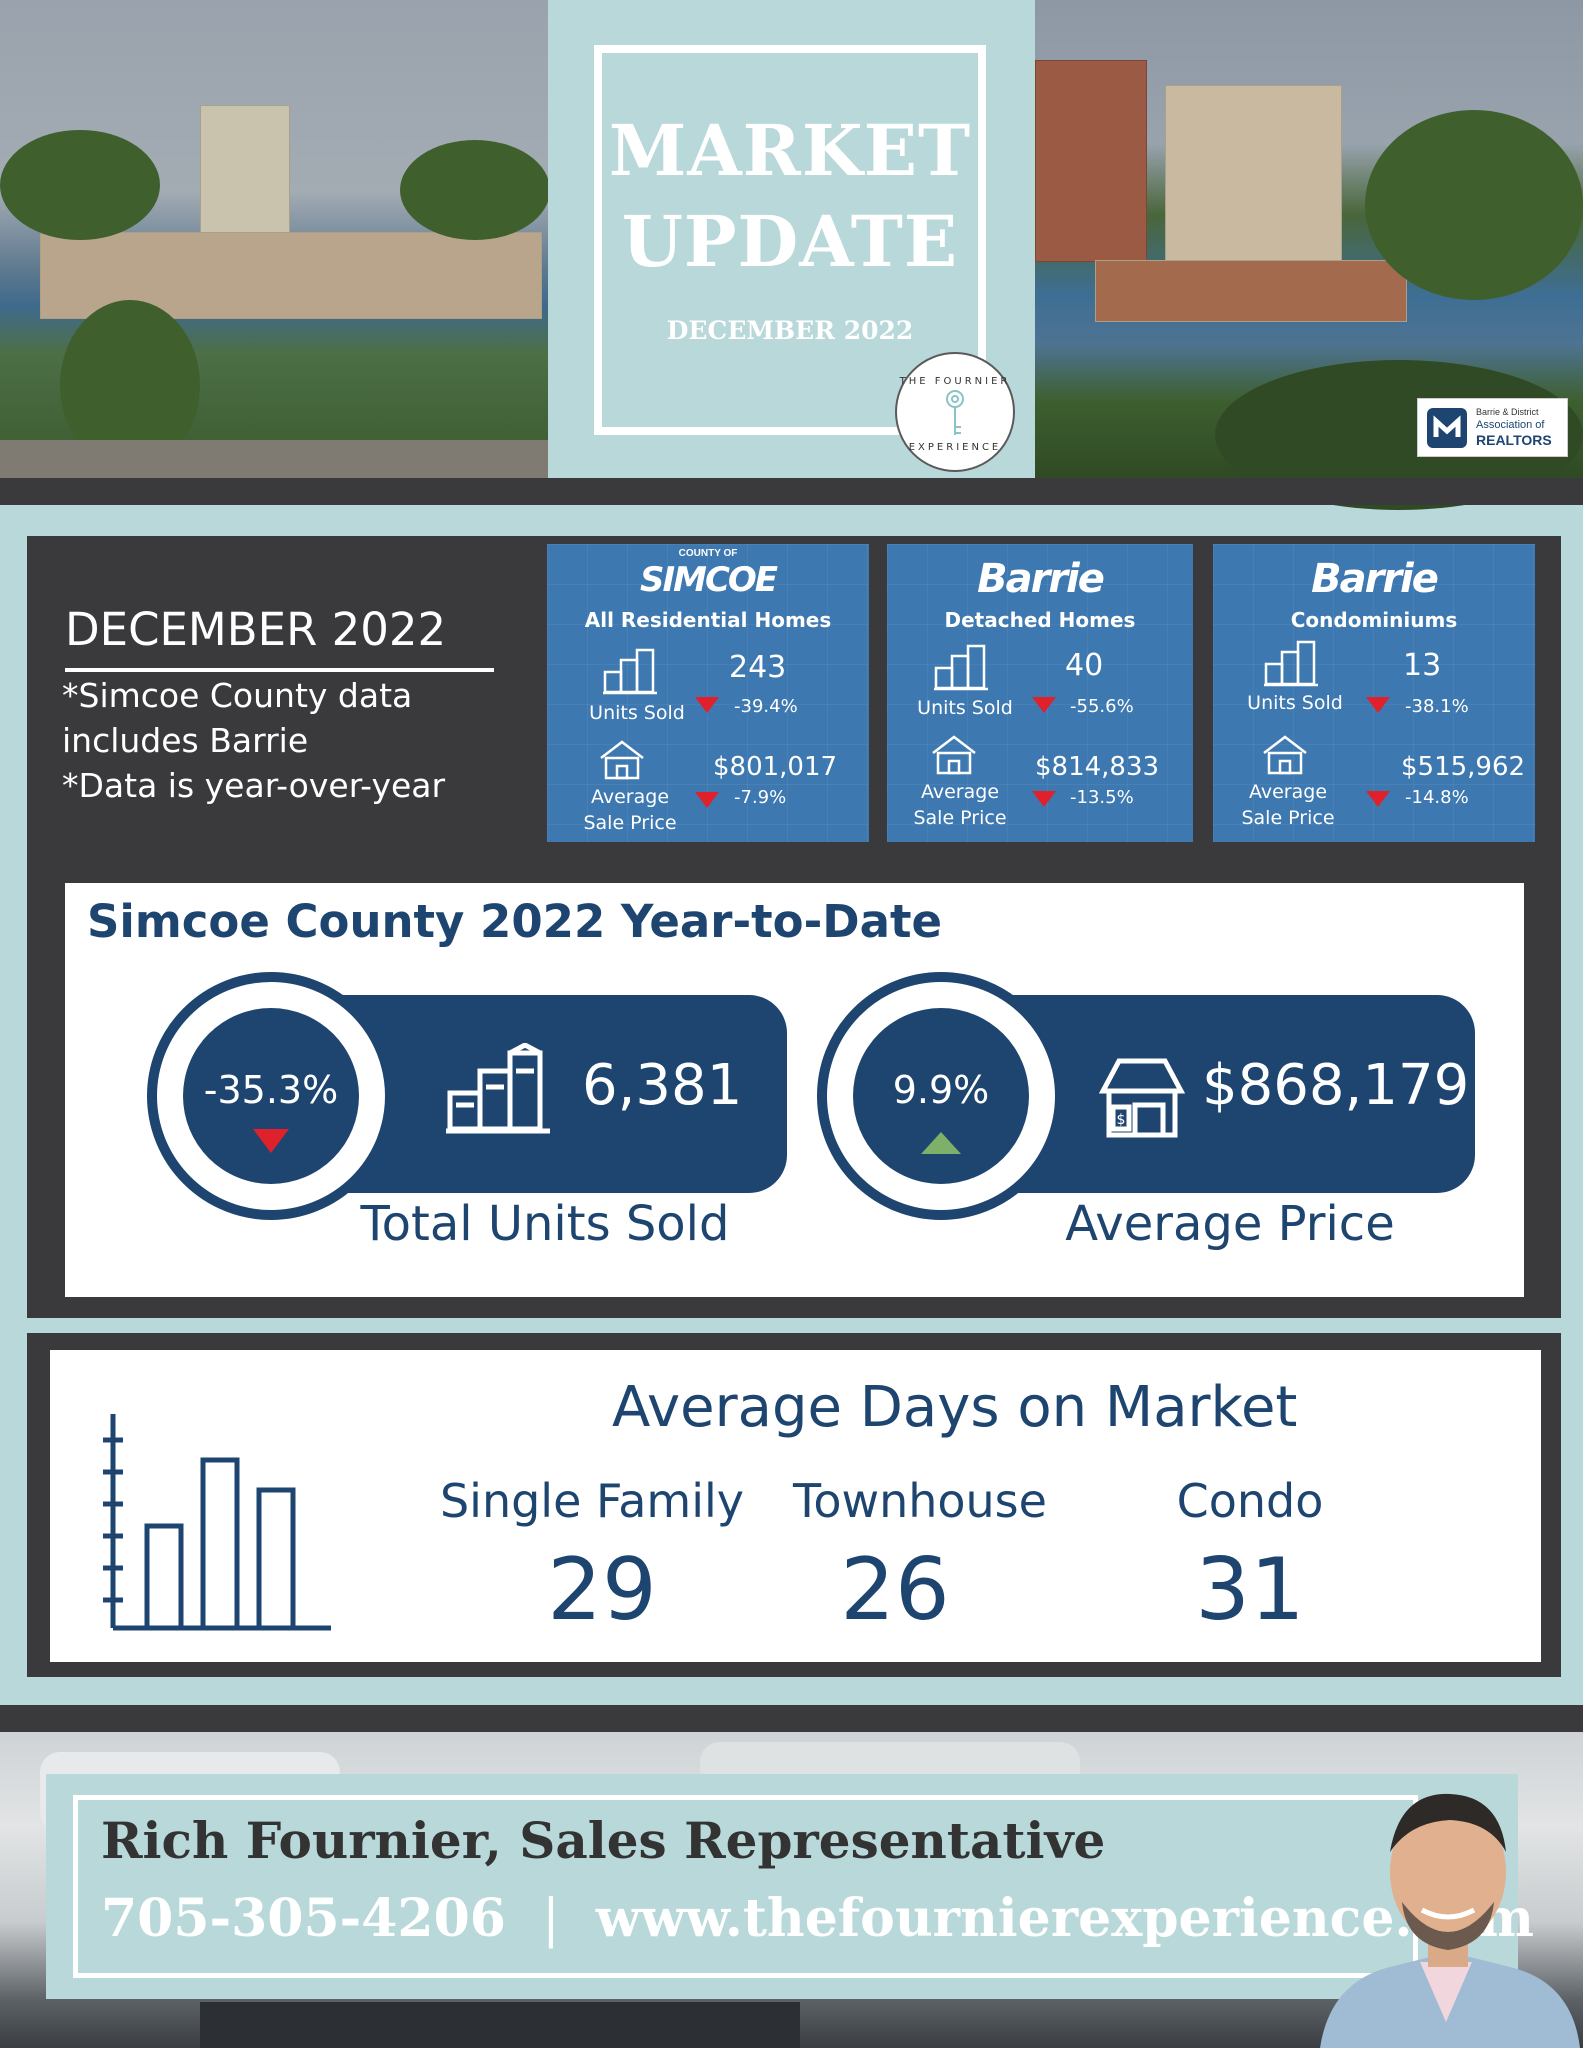  Describe the element at coordinates (1250, 1590) in the screenshot. I see `condo-days: 31` at that location.